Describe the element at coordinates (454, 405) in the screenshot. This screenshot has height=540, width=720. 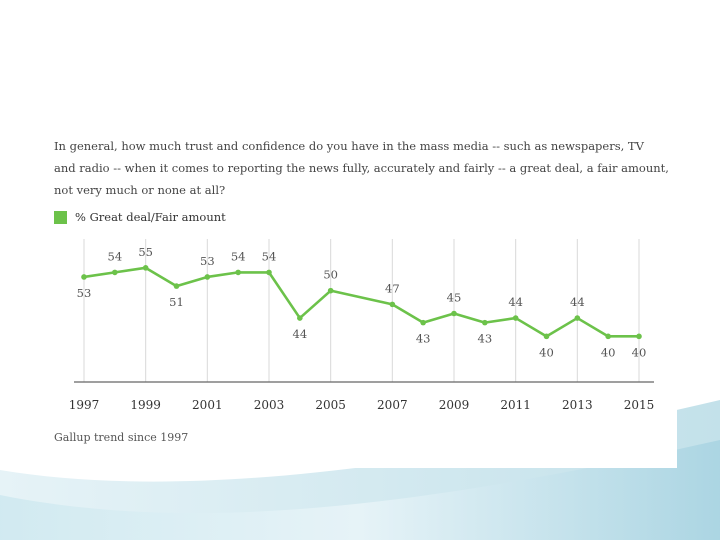
I see `x-tick-label-2009: 2009` at that location.